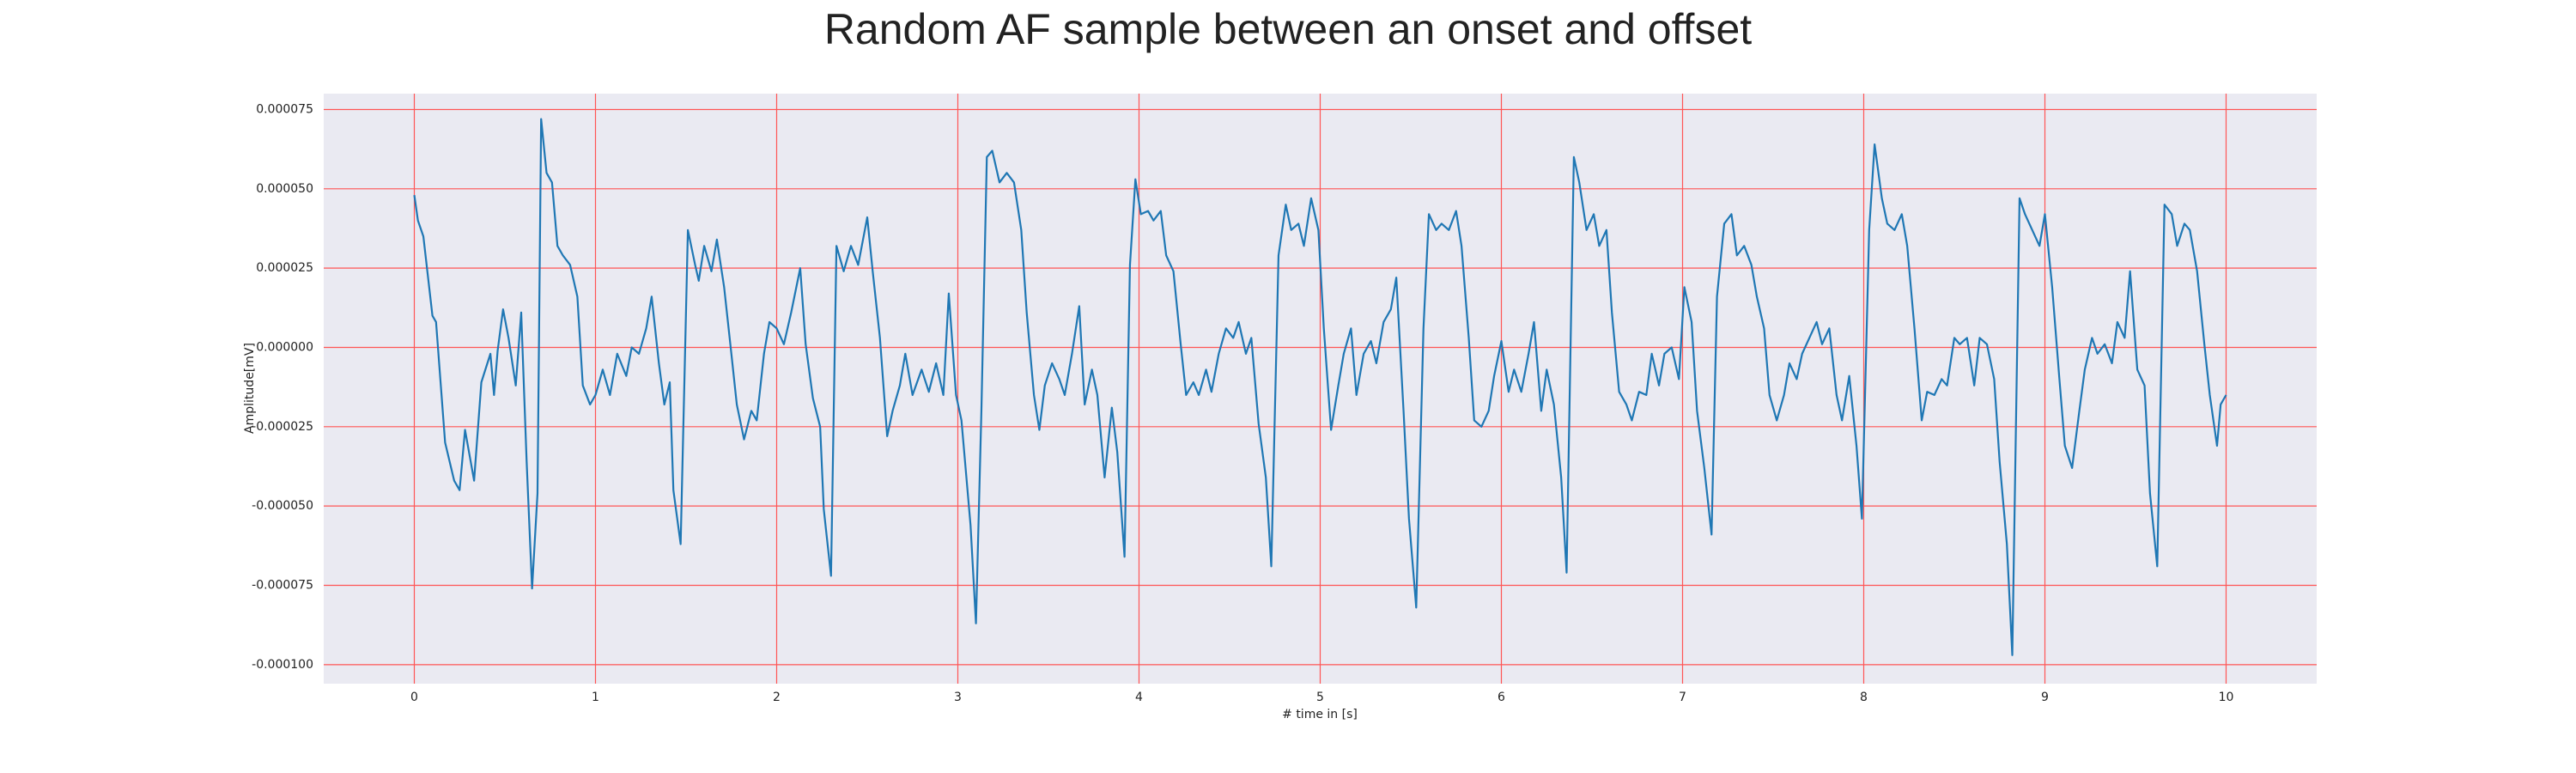 The height and width of the screenshot is (773, 2576). Describe the element at coordinates (2045, 697) in the screenshot. I see `x-tick-label: 9` at that location.